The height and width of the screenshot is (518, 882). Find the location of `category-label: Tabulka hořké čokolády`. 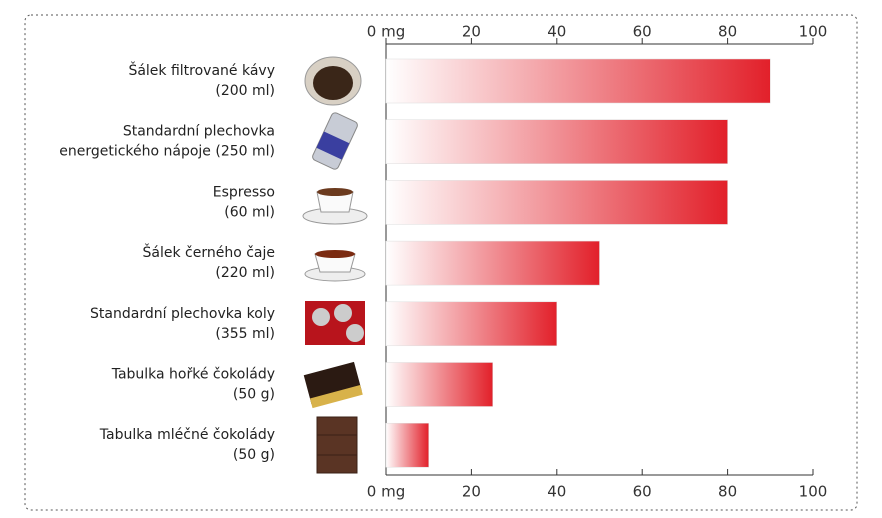

category-label: Tabulka hořké čokolády is located at coordinates (193, 375).